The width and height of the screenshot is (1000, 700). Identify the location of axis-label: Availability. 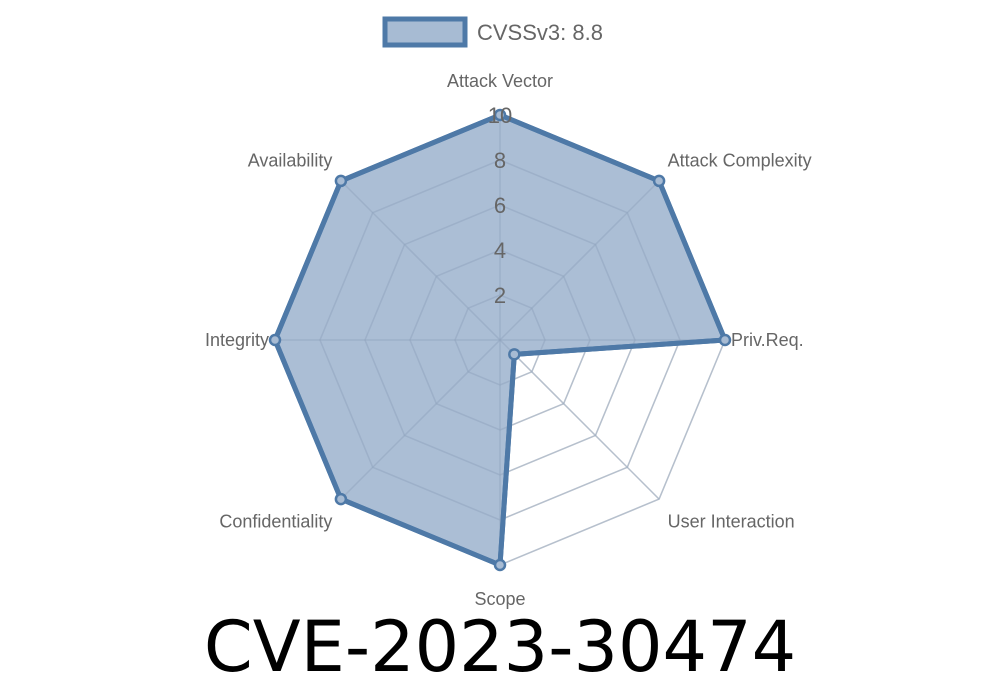
(290, 160).